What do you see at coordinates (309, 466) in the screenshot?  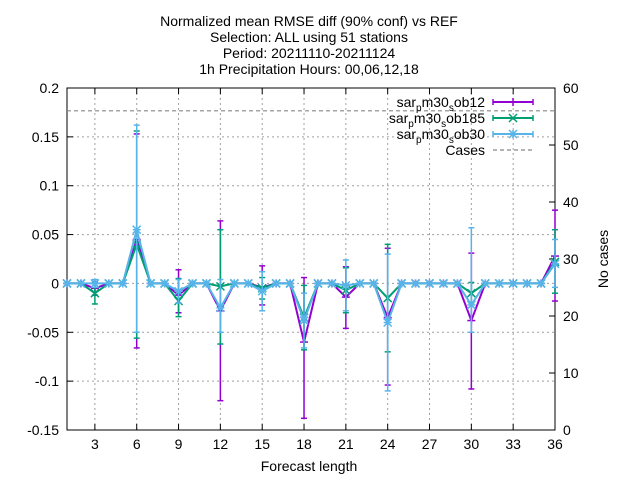 I see `x-axis-label: Forecast length` at bounding box center [309, 466].